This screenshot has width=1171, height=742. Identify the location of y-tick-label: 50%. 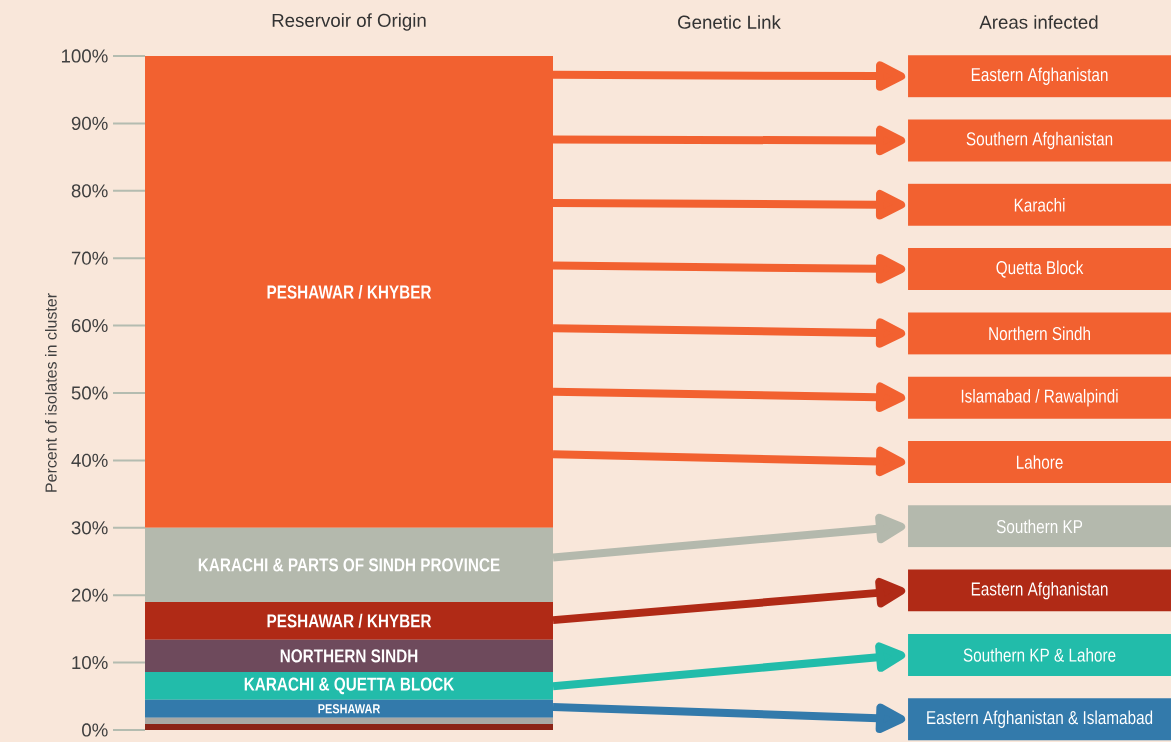
(89, 393).